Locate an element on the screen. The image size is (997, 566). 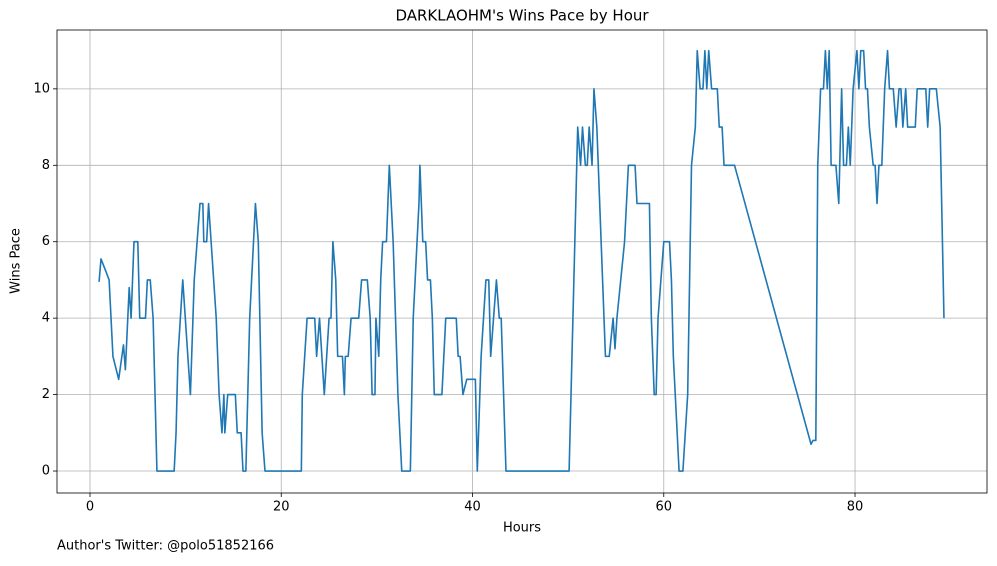
x-tick-label: 0 is located at coordinates (90, 507).